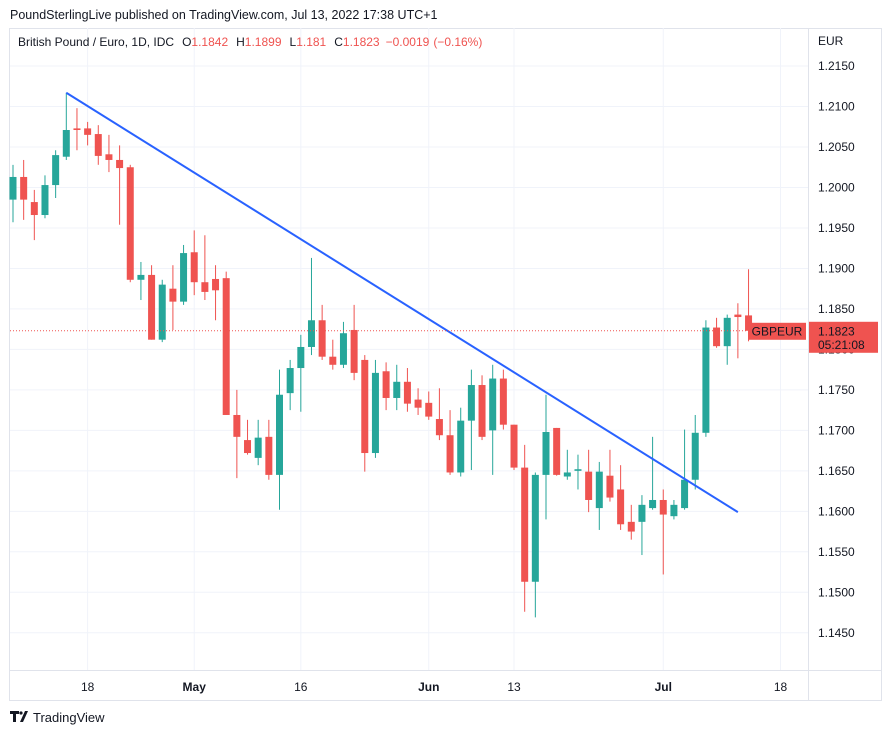 This screenshot has width=892, height=740. I want to click on y-tick-label: 1.1750, so click(836, 390).